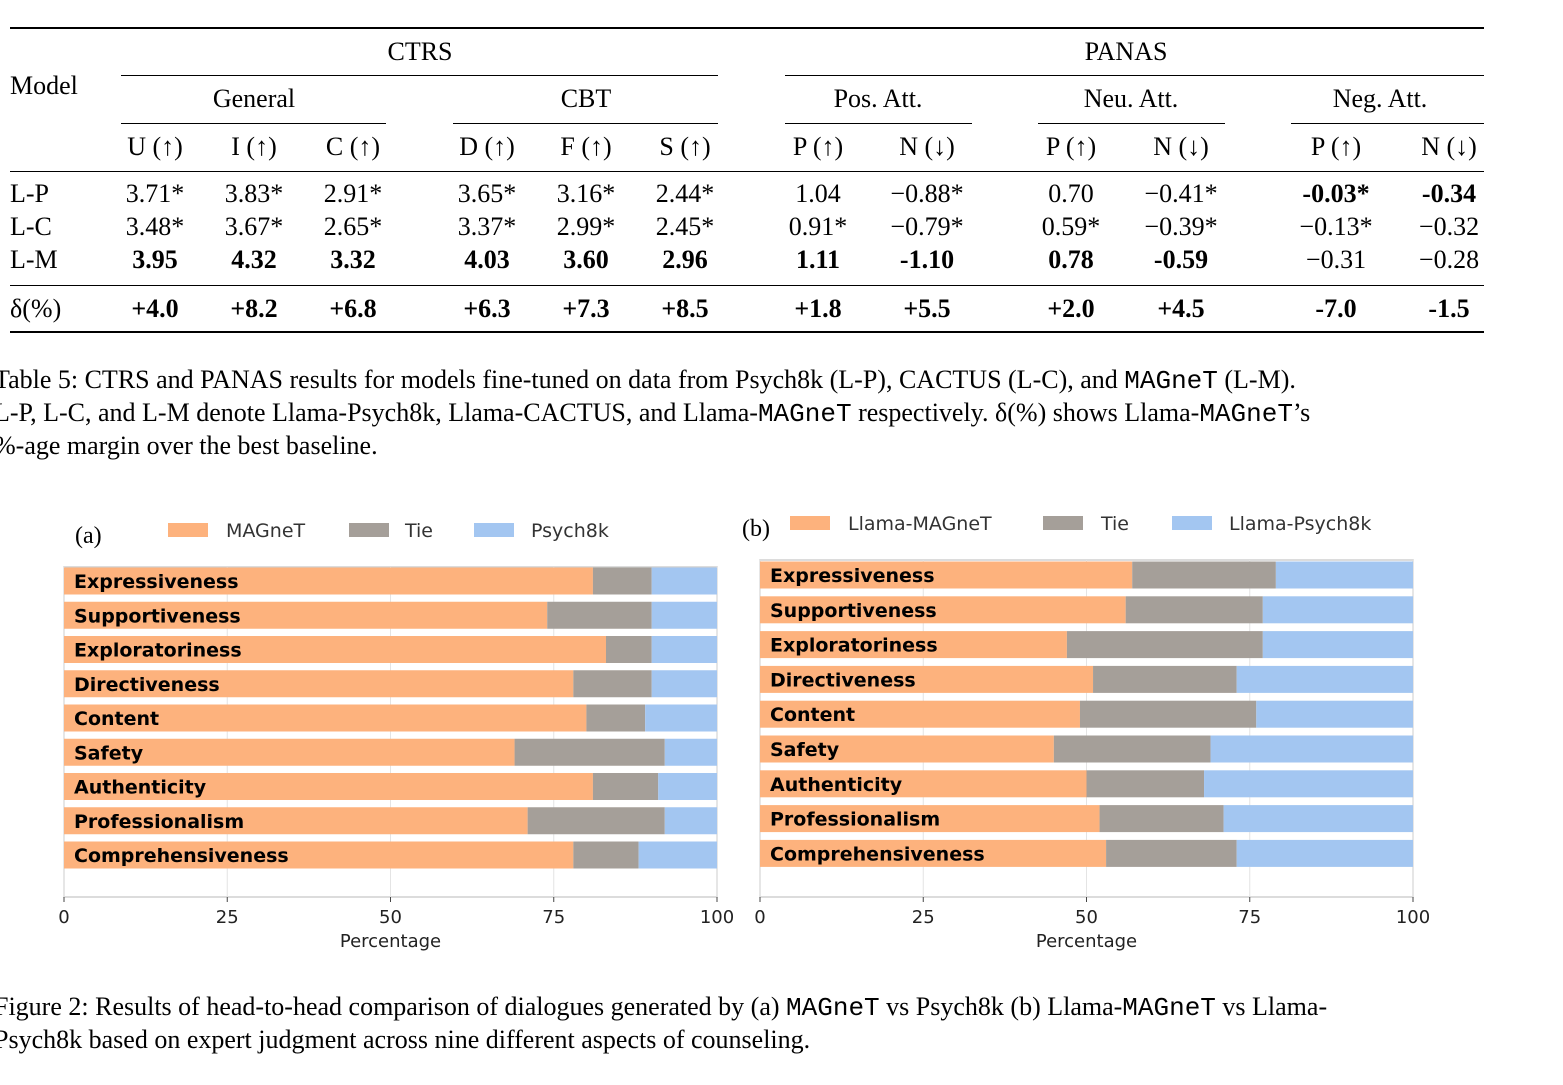  I want to click on neg-att-header: Neg. Att., so click(1380, 98).